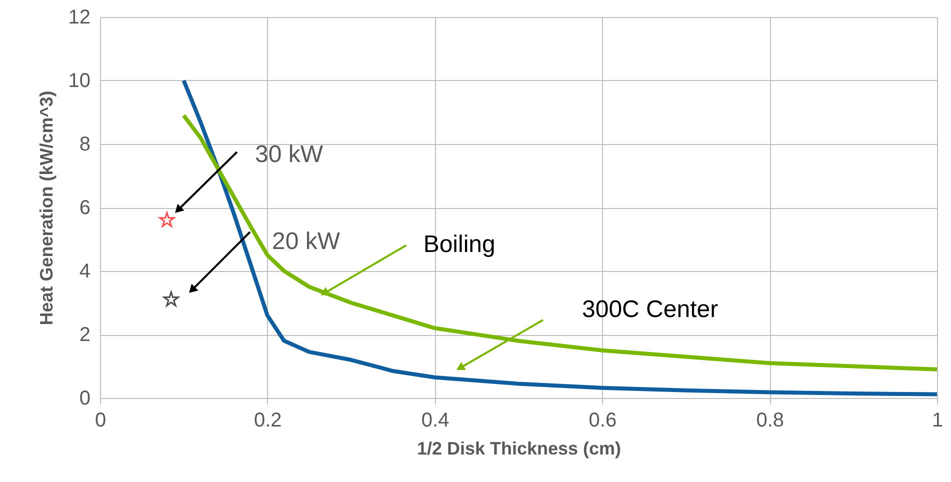  What do you see at coordinates (938, 421) in the screenshot?
I see `x-tick-label: 1` at bounding box center [938, 421].